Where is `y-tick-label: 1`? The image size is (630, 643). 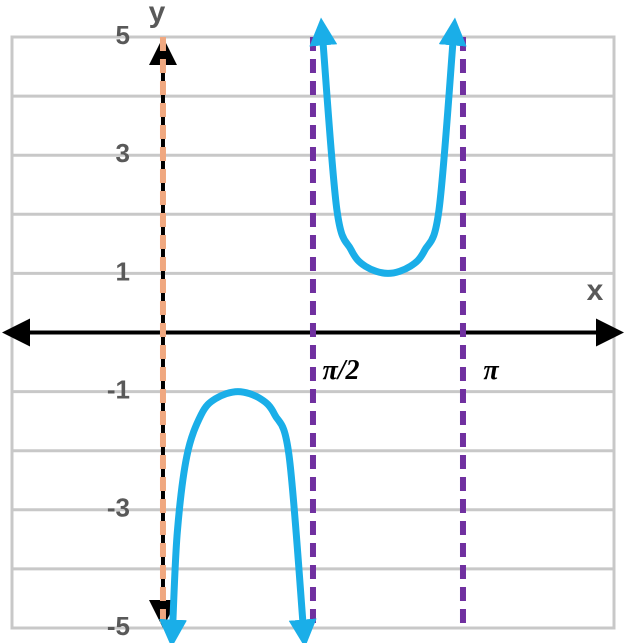
y-tick-label: 1 is located at coordinates (123, 271).